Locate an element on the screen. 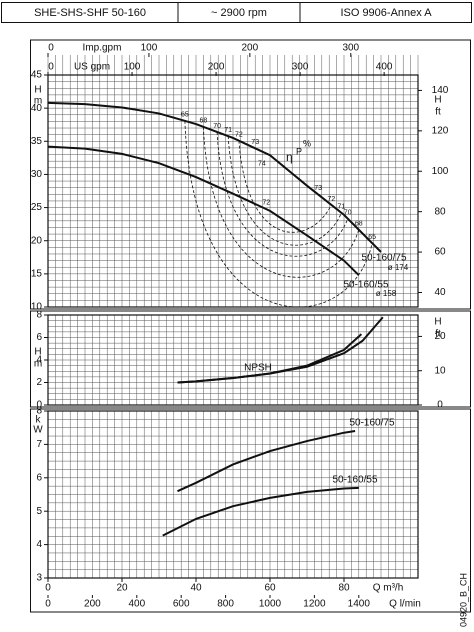 This screenshot has height=632, width=474. header-cell: ~ 2900 rpm is located at coordinates (239, 13).